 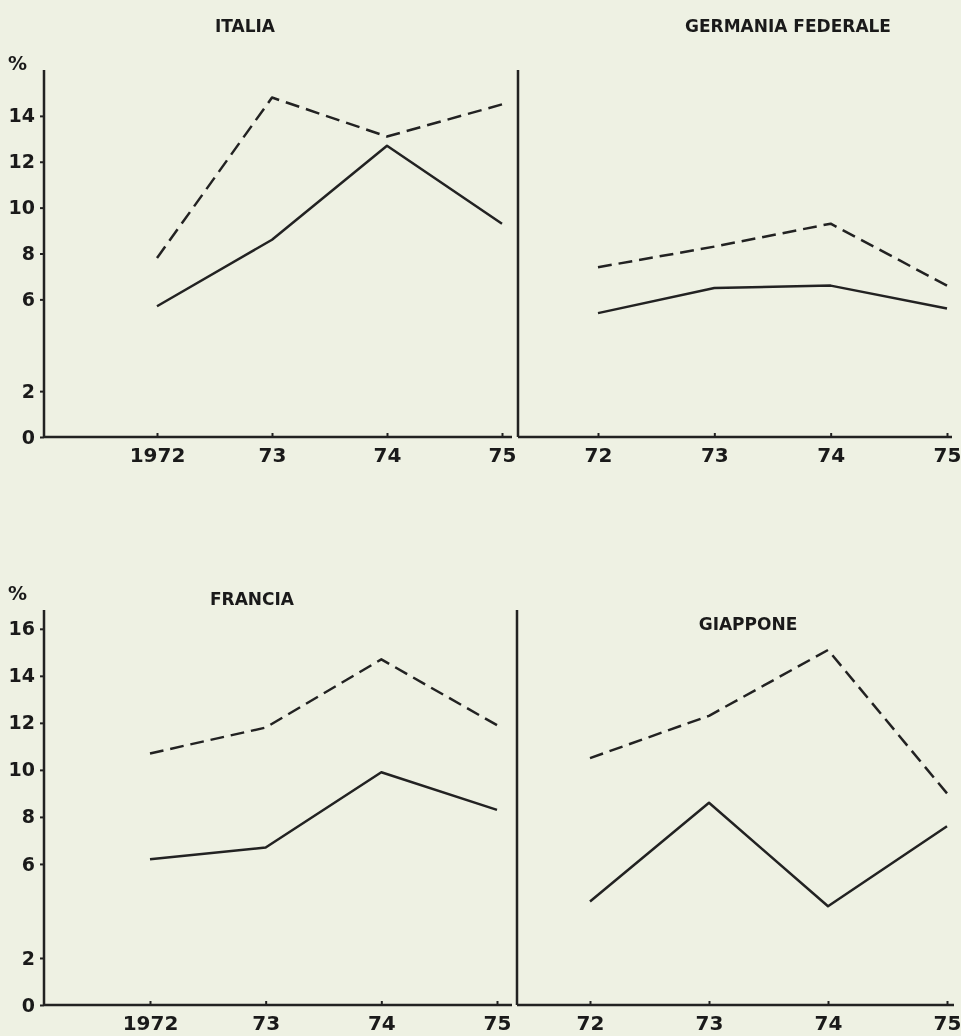 I want to click on chart-title: GIAPPONE, so click(x=748, y=624).